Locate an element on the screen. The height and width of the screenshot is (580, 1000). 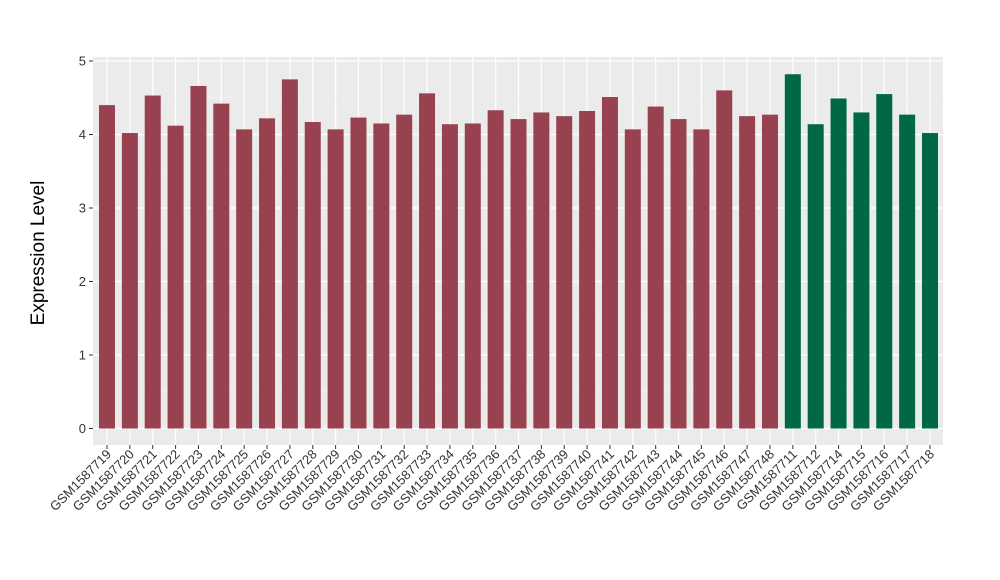
bar-GSM1587725 is located at coordinates (244, 279).